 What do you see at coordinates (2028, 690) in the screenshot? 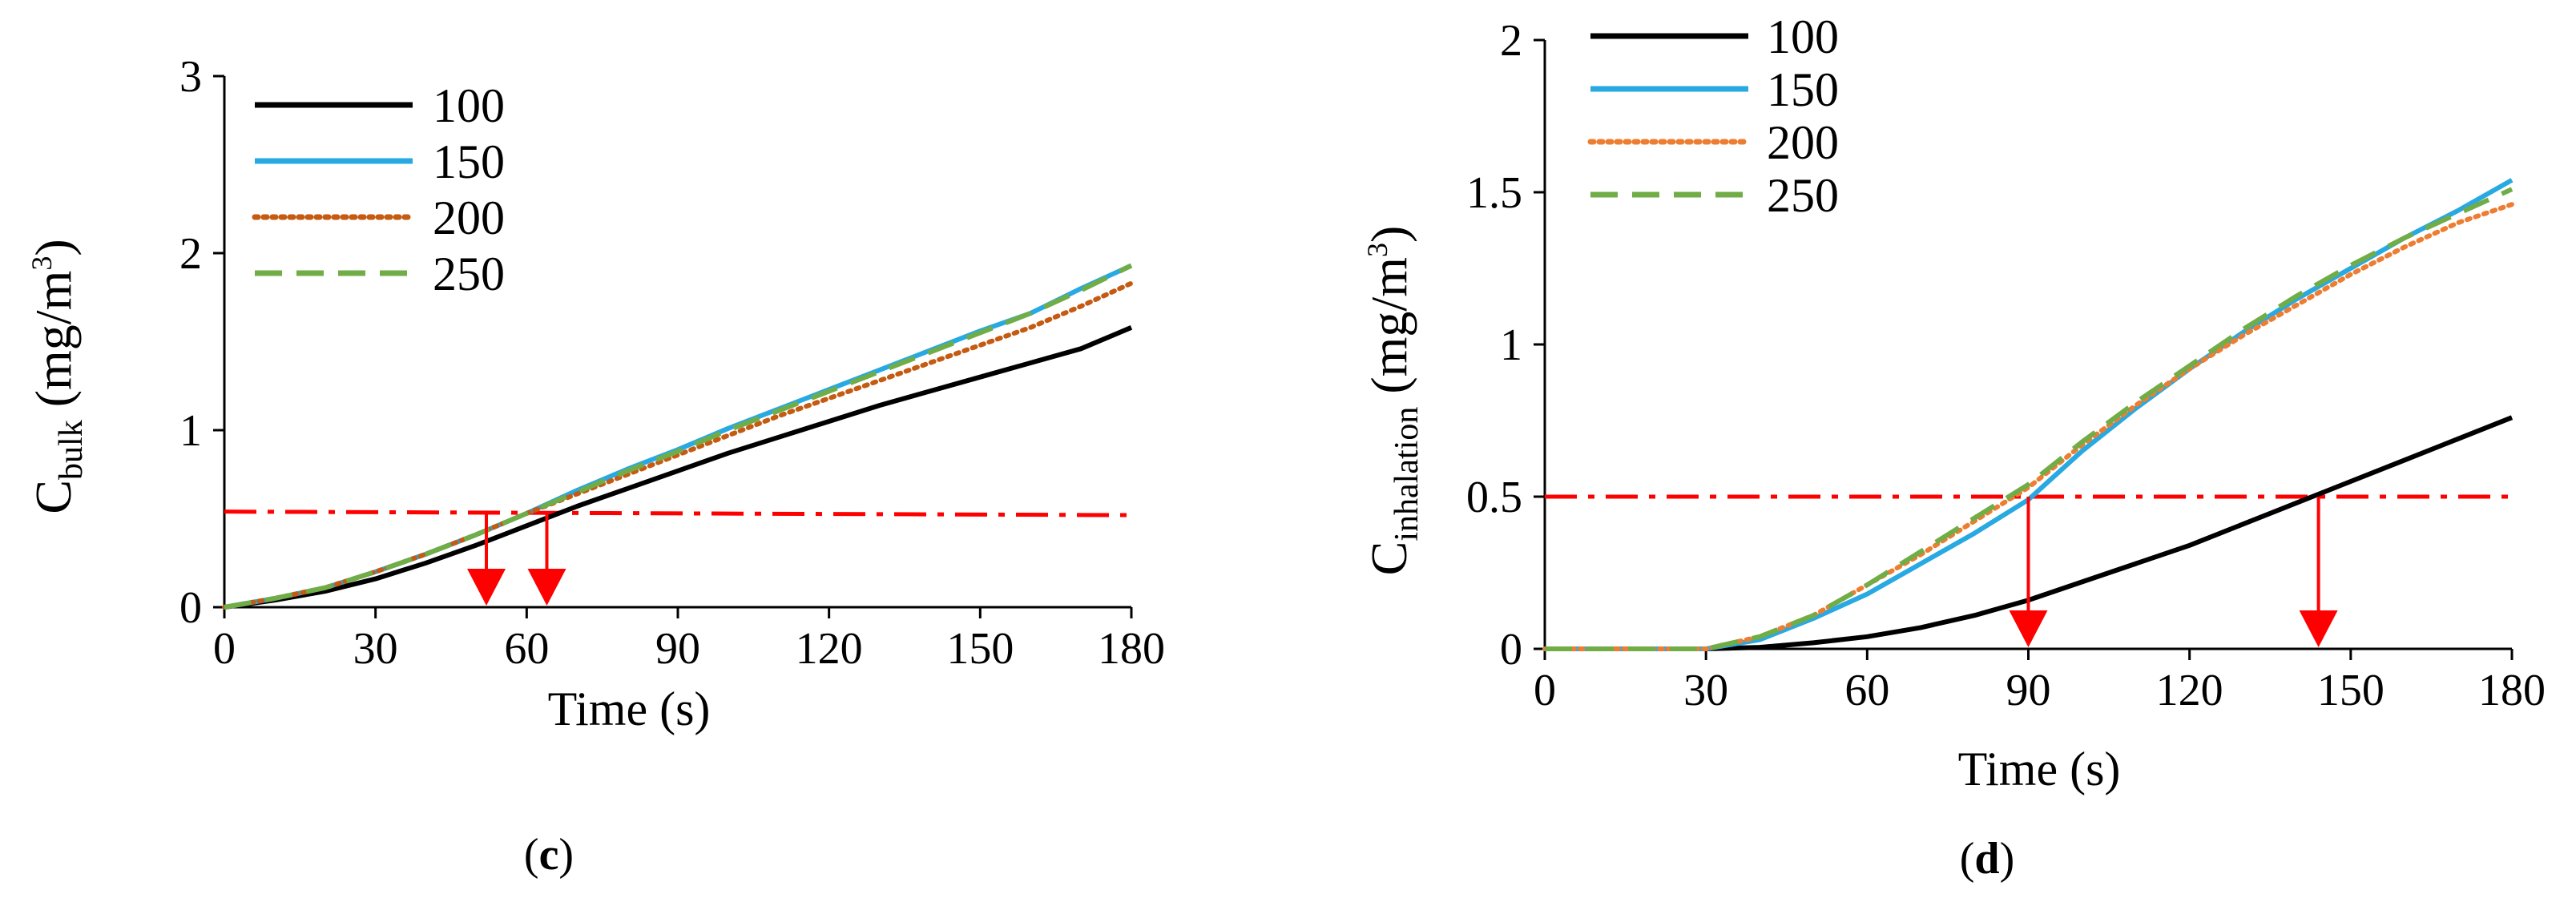
I see `x-tick-label-d: 90` at bounding box center [2028, 690].